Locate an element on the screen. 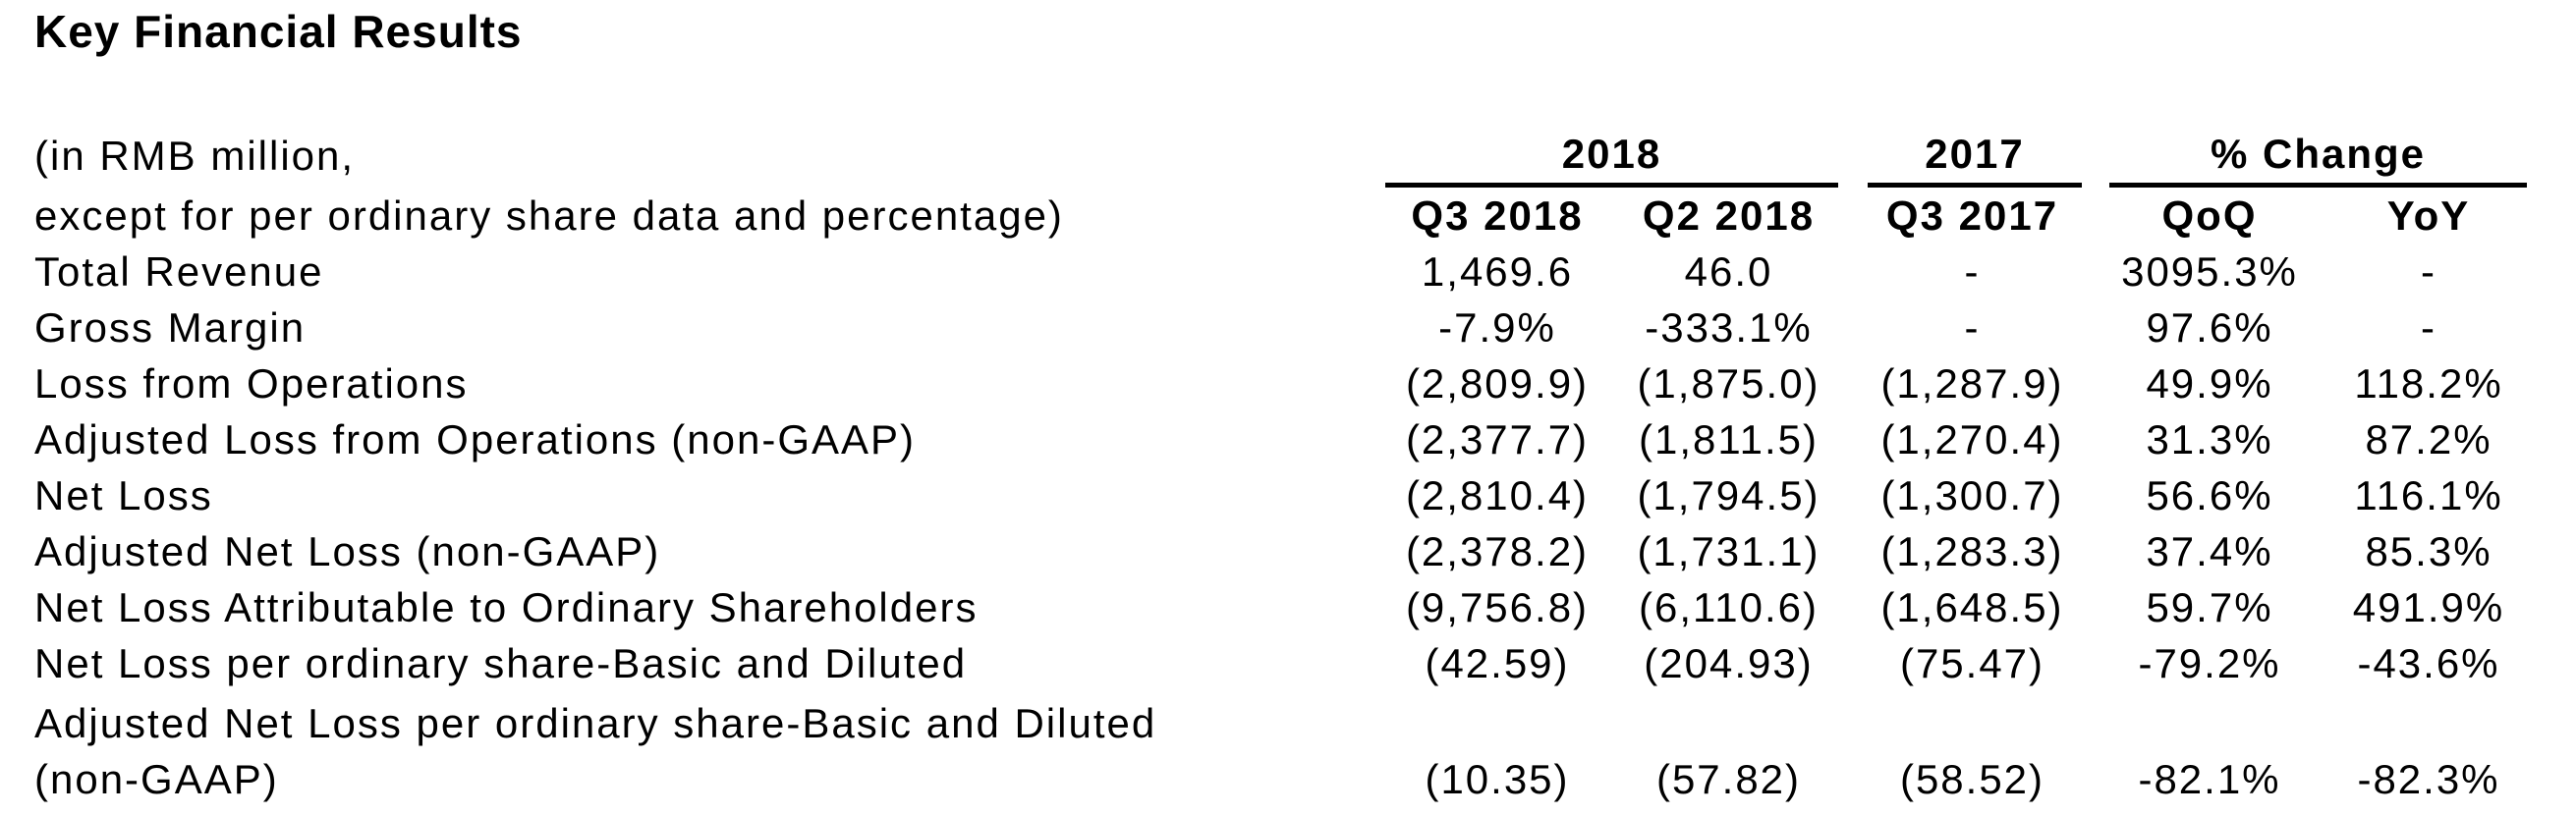  row-value: -82.1% is located at coordinates (2209, 779).